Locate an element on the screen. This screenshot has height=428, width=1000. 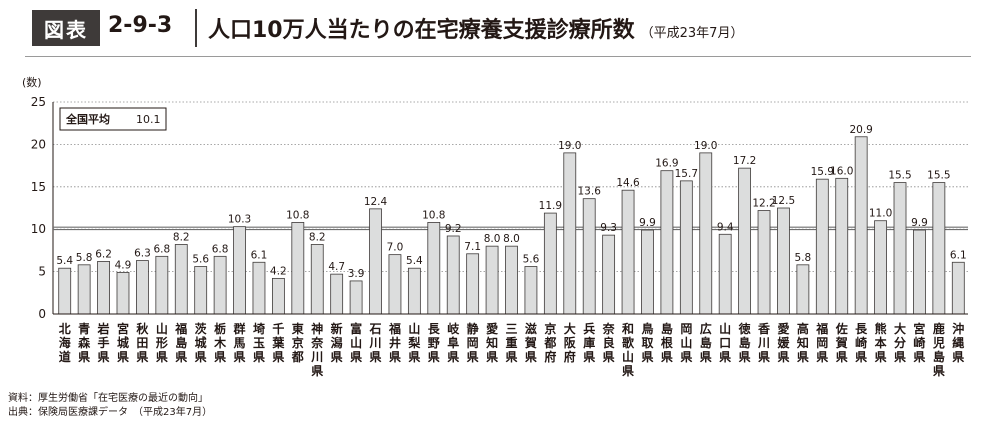
y-axis-unit-label: (数) is located at coordinates (32, 82).